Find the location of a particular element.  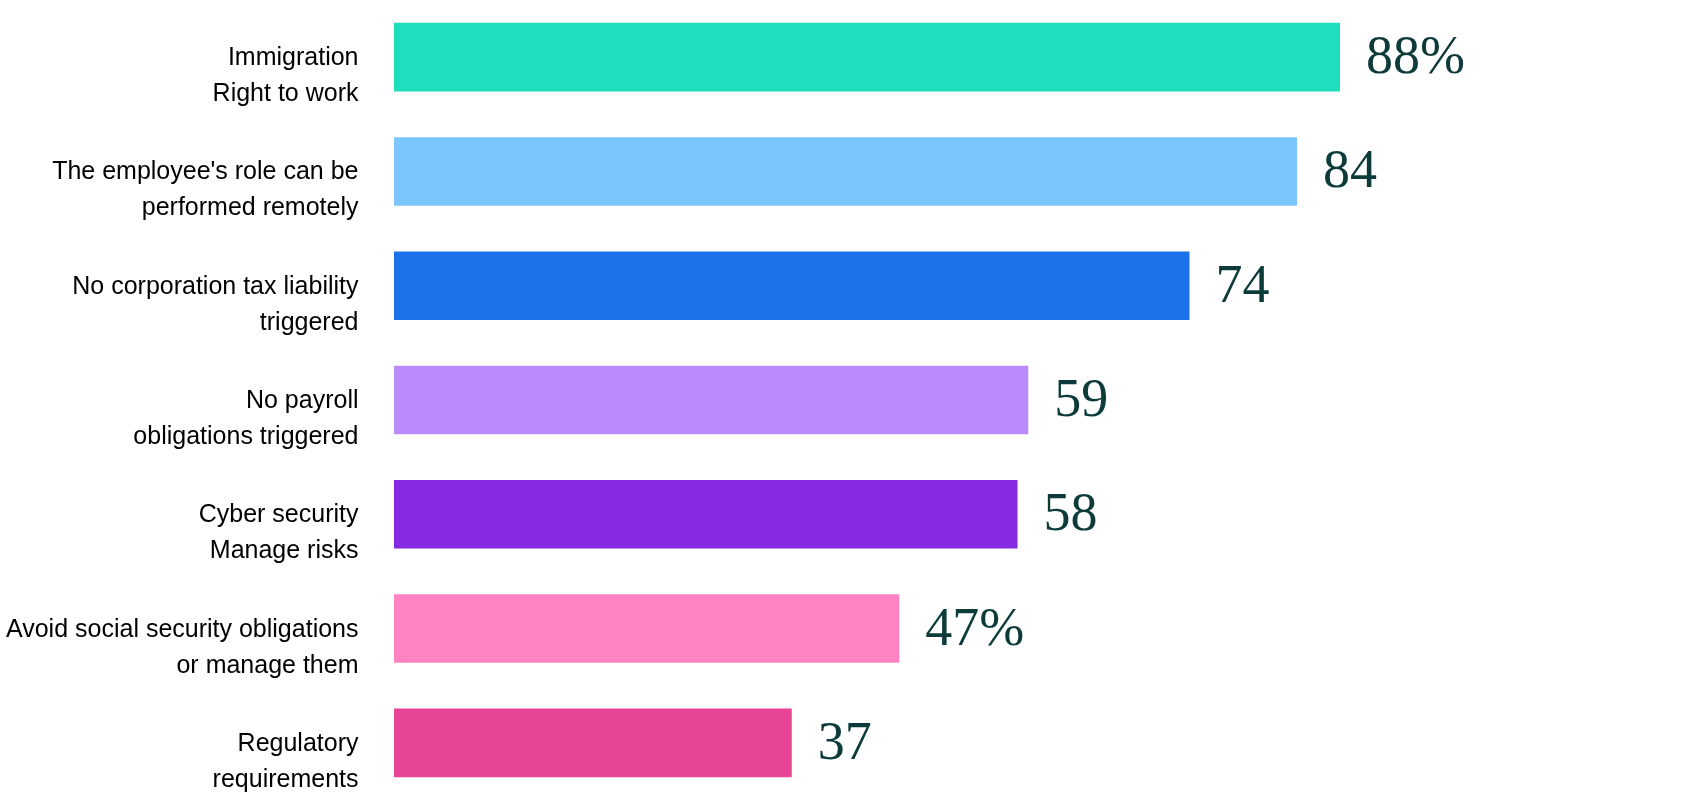

y-tick-label: The employee's role can be performed remotely is located at coordinates (205, 188).